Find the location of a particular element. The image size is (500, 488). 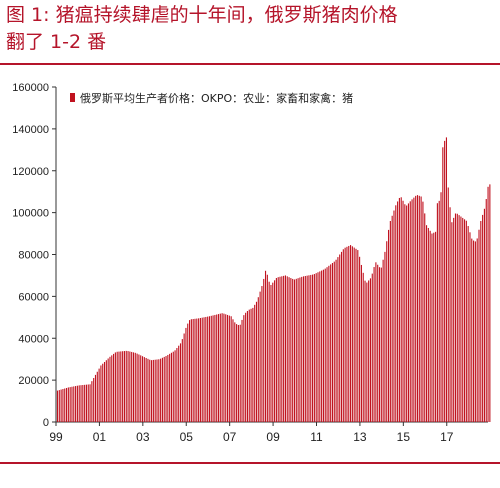

legend-swatch is located at coordinates (72, 97).